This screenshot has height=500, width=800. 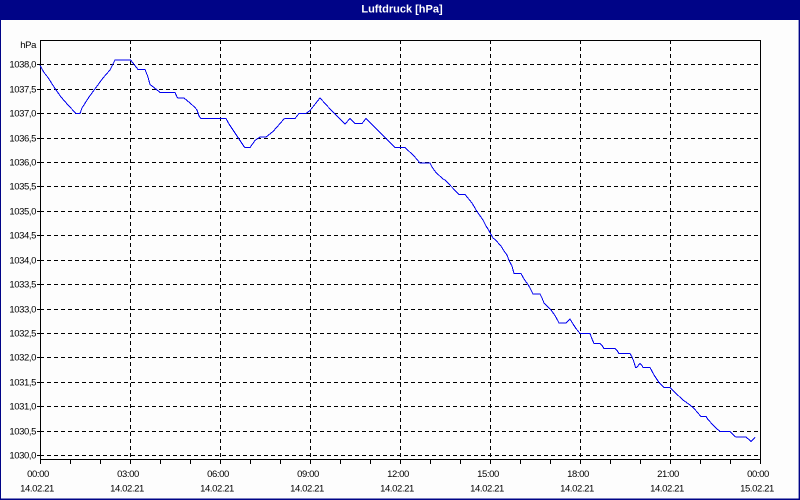 What do you see at coordinates (22, 65) in the screenshot?
I see `svg-text: 1038,0` at bounding box center [22, 65].